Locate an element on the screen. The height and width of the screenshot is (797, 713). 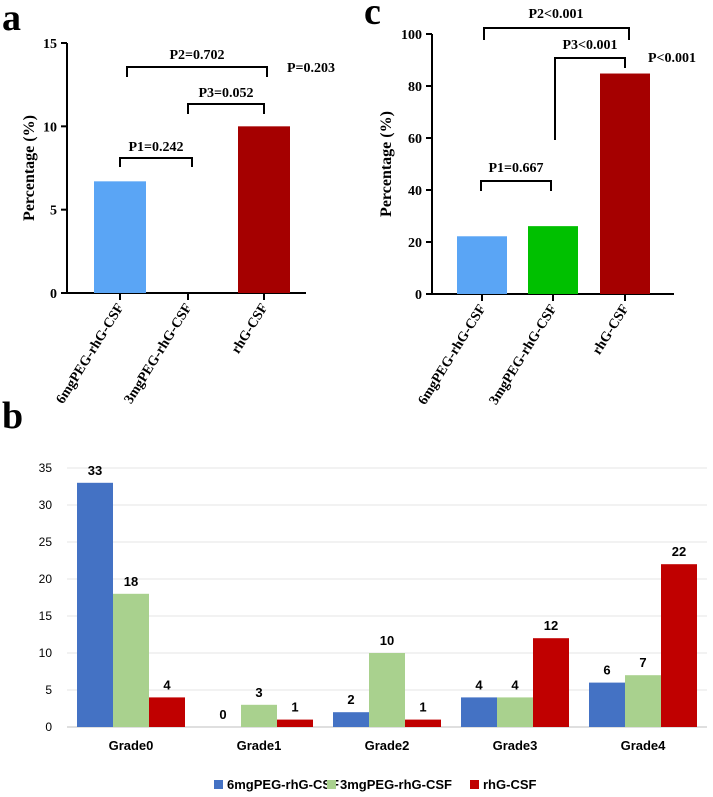
panel-a-p2: P2=0.702 is located at coordinates (196, 55).